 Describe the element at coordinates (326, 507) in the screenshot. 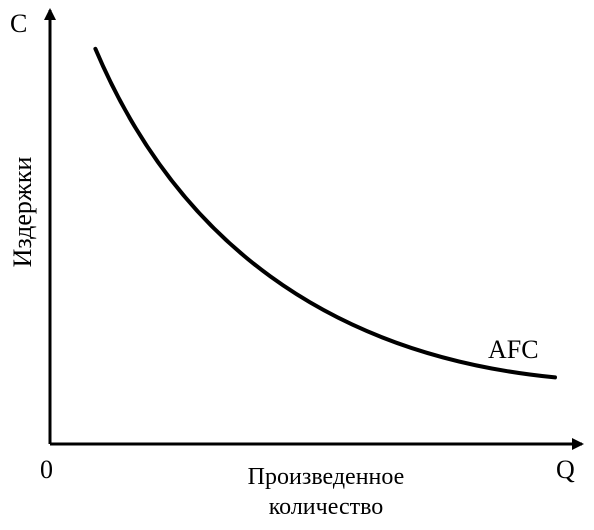

I see `x-axis-label-line2: количество` at that location.